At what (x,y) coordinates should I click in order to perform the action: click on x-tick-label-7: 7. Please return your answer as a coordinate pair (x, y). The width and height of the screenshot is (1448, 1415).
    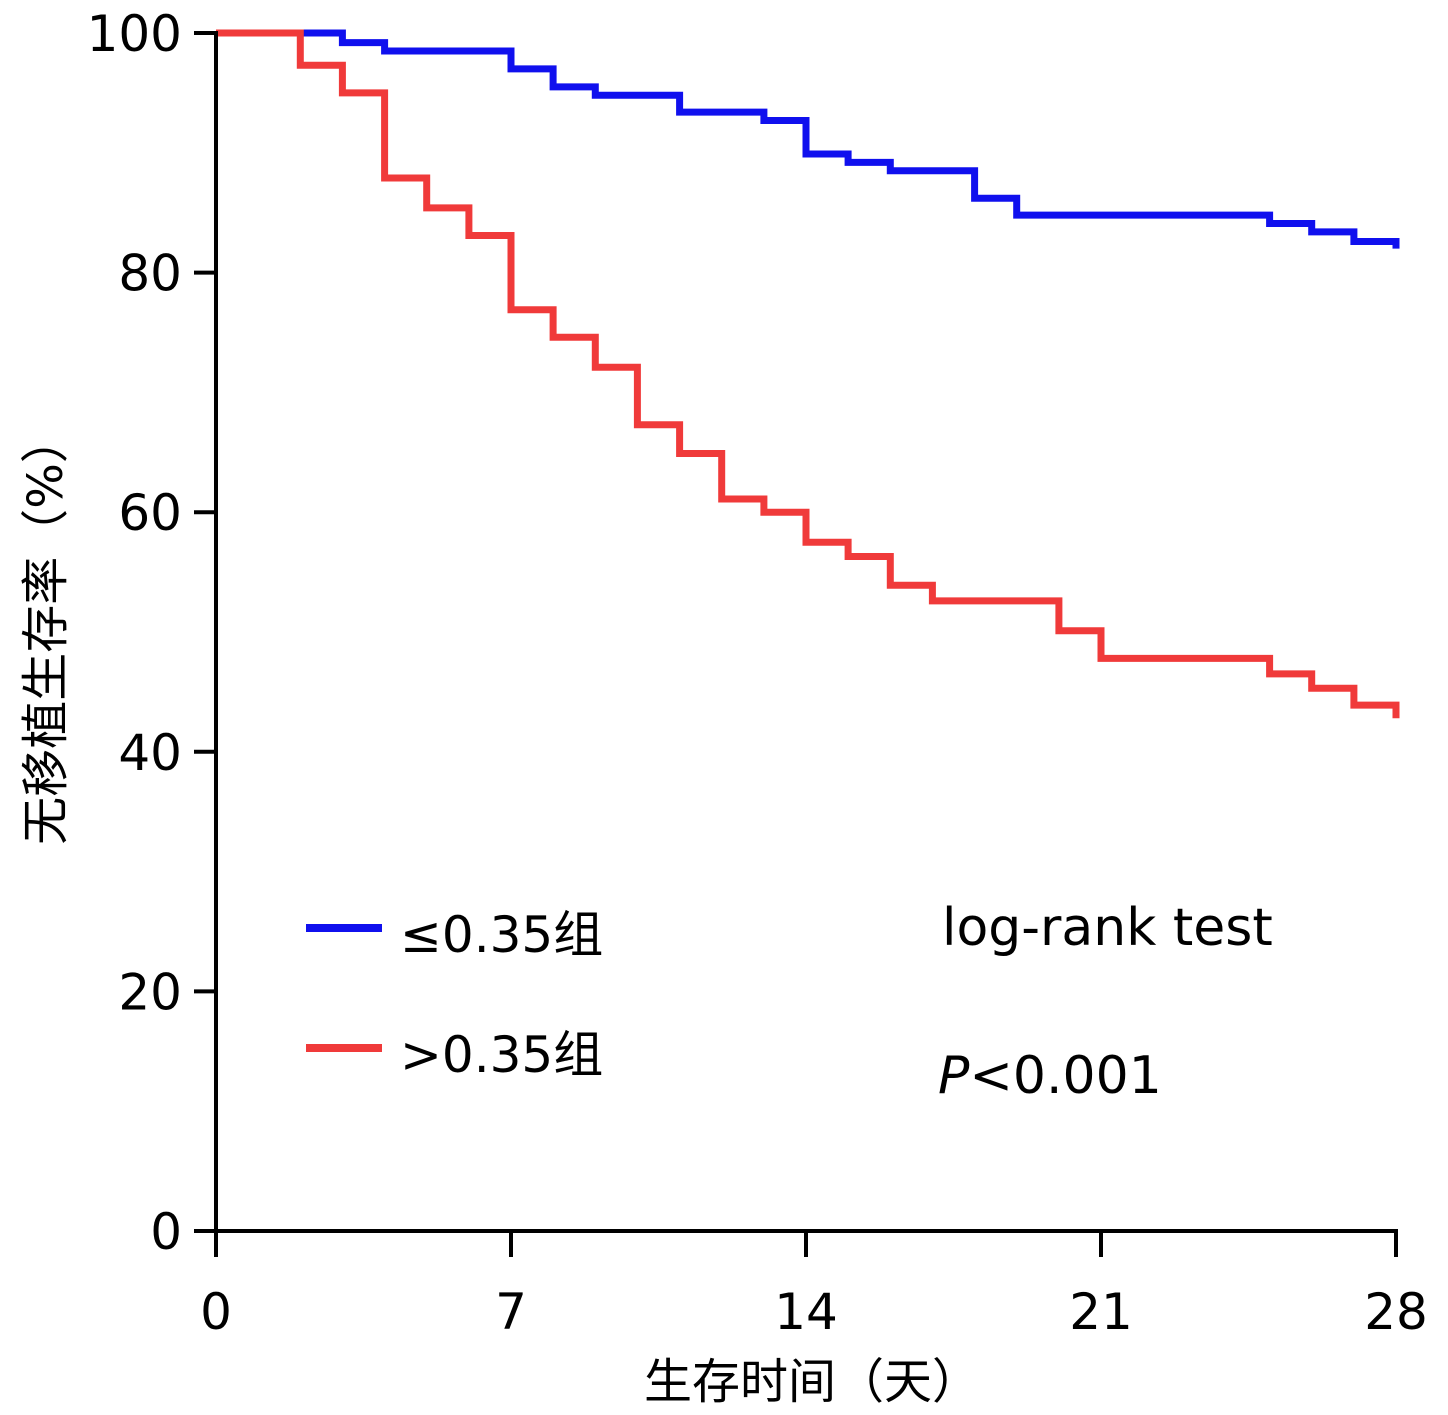
    Looking at the image, I should click on (511, 1312).